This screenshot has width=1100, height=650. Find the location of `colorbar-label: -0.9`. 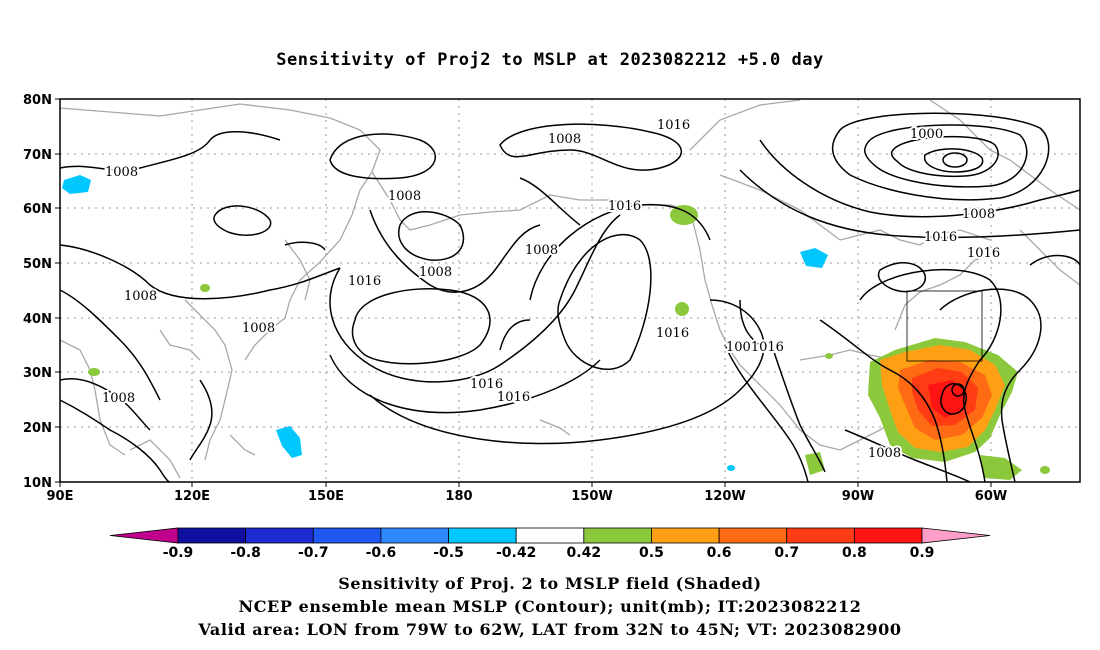

colorbar-label: -0.9 is located at coordinates (178, 553).